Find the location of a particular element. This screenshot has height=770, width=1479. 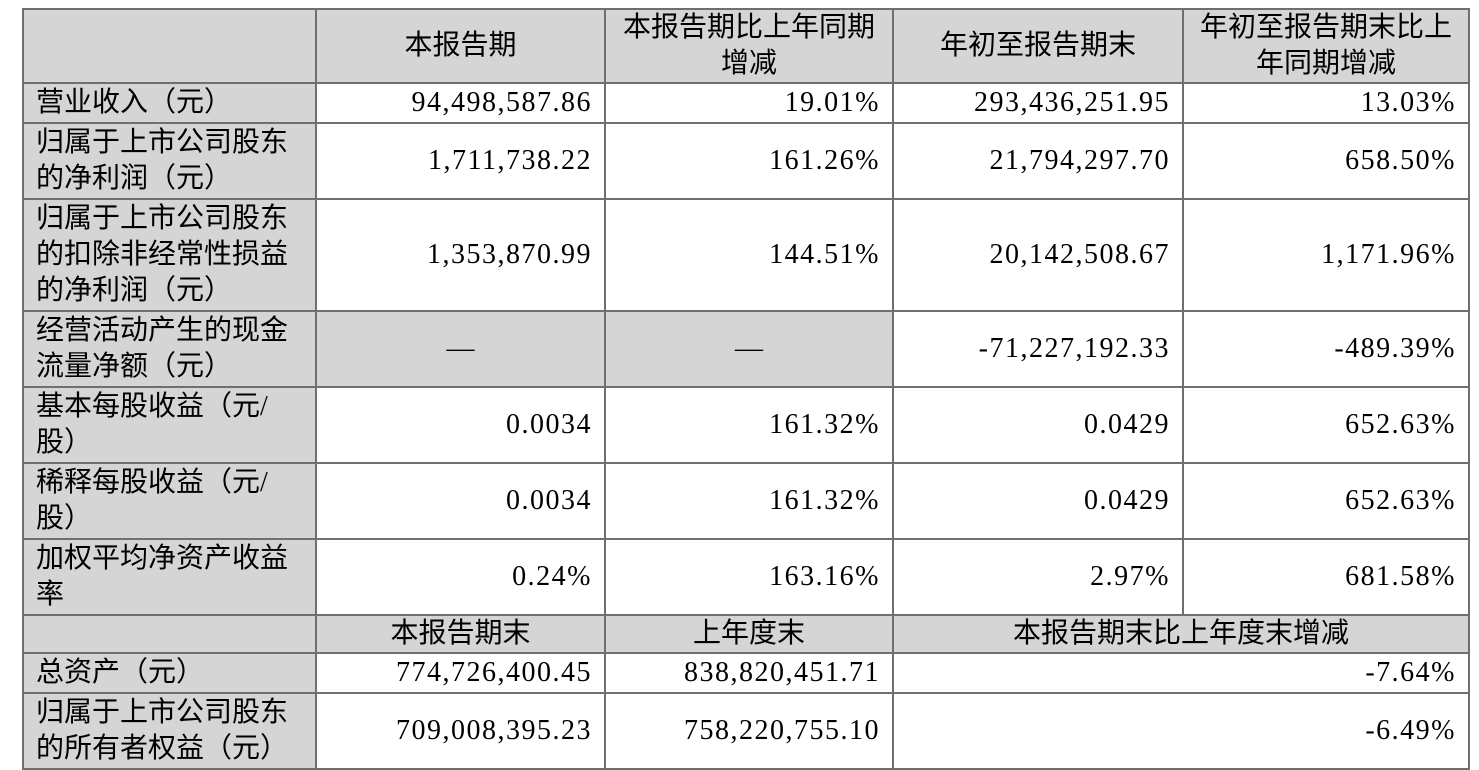

value-cell: 19.01% is located at coordinates (749, 103).